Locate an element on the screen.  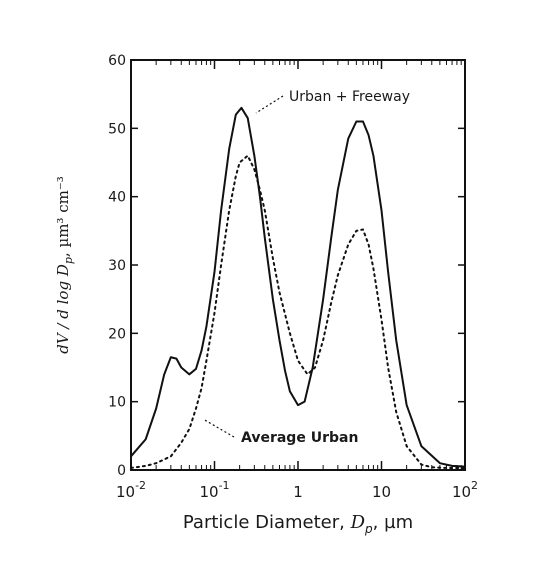
x-tick-label: 10⁻² is located at coordinates (131, 490).